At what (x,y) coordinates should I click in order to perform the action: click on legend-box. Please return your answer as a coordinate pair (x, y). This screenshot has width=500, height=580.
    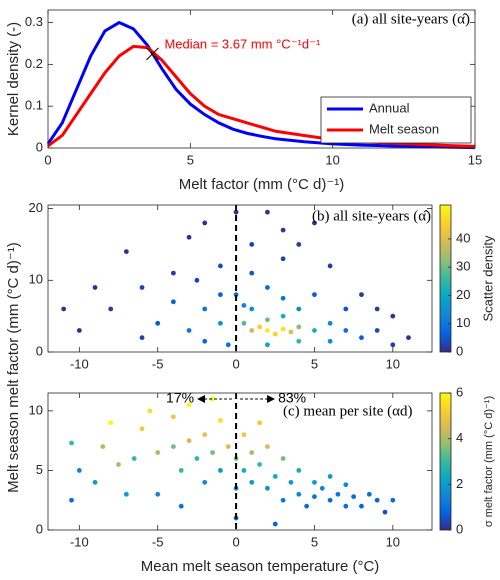
    Looking at the image, I should click on (396, 120).